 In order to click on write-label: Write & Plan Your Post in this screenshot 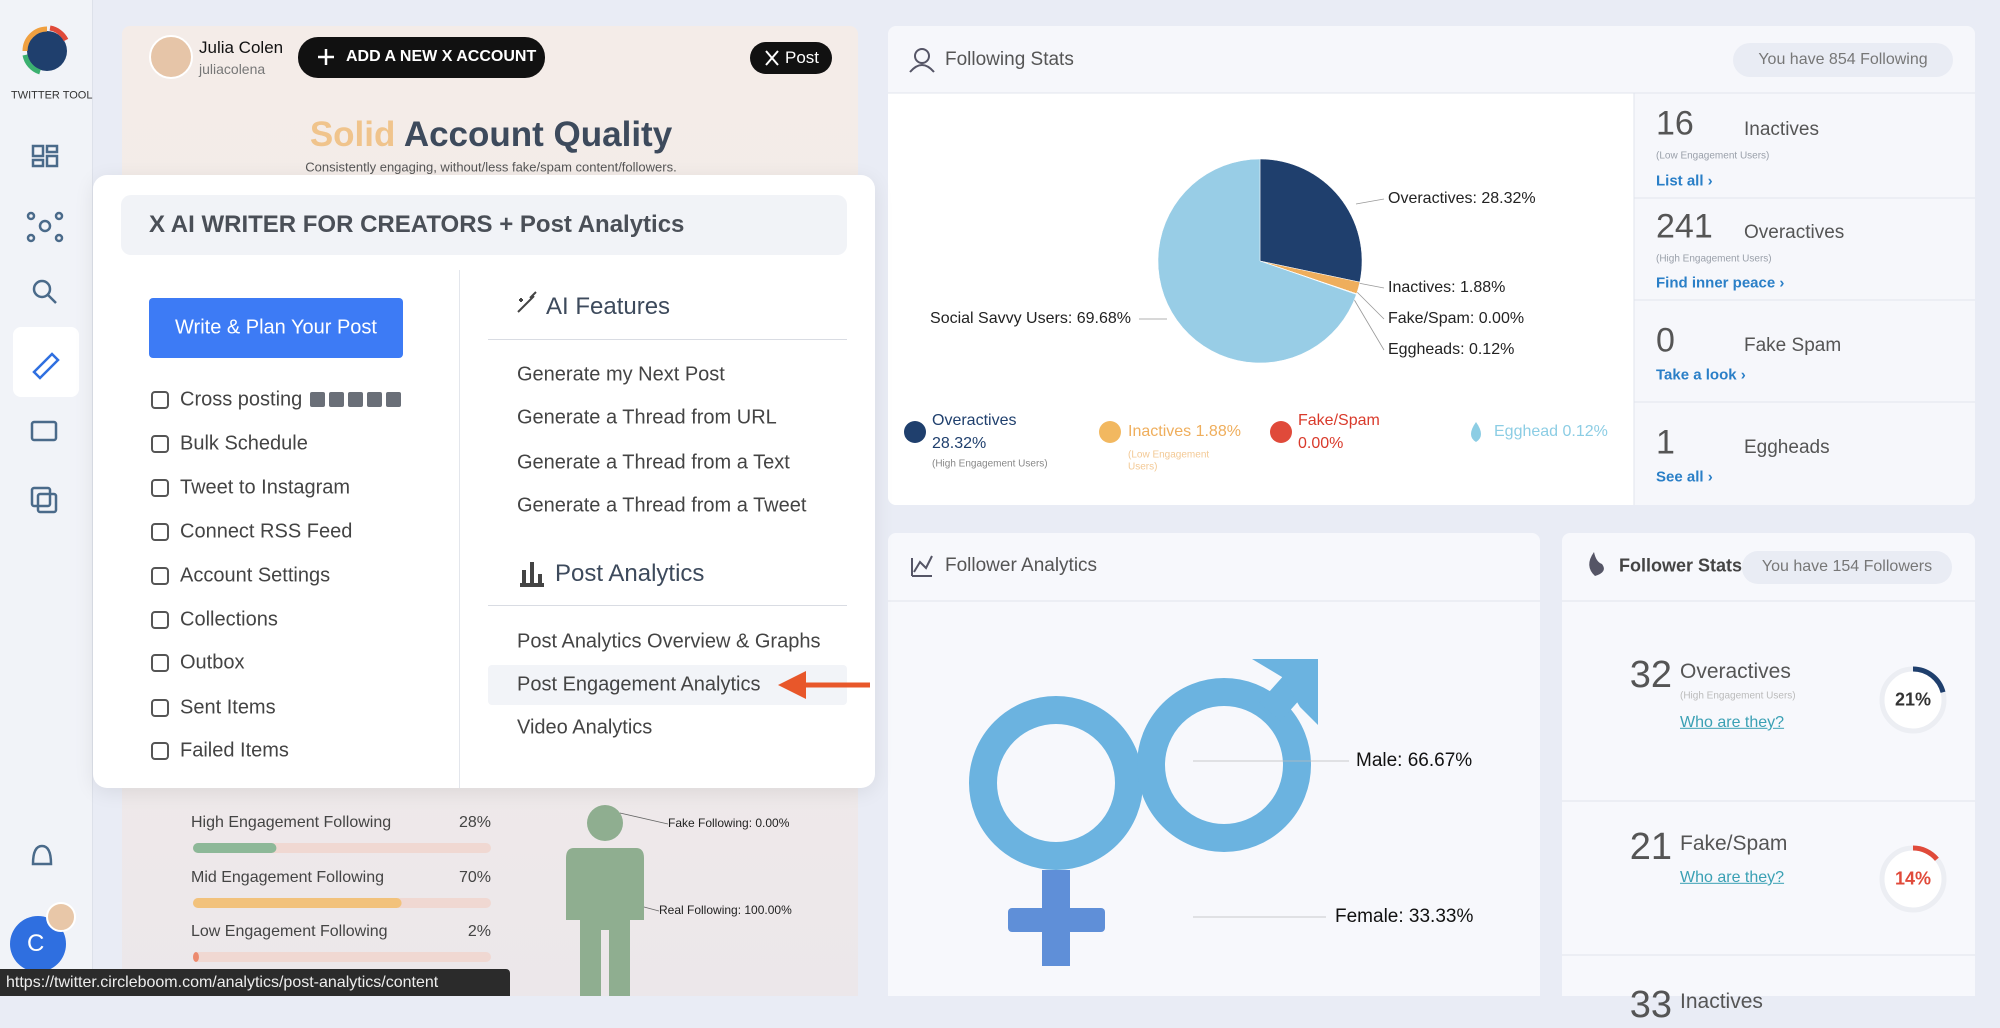, I will do `click(276, 327)`.